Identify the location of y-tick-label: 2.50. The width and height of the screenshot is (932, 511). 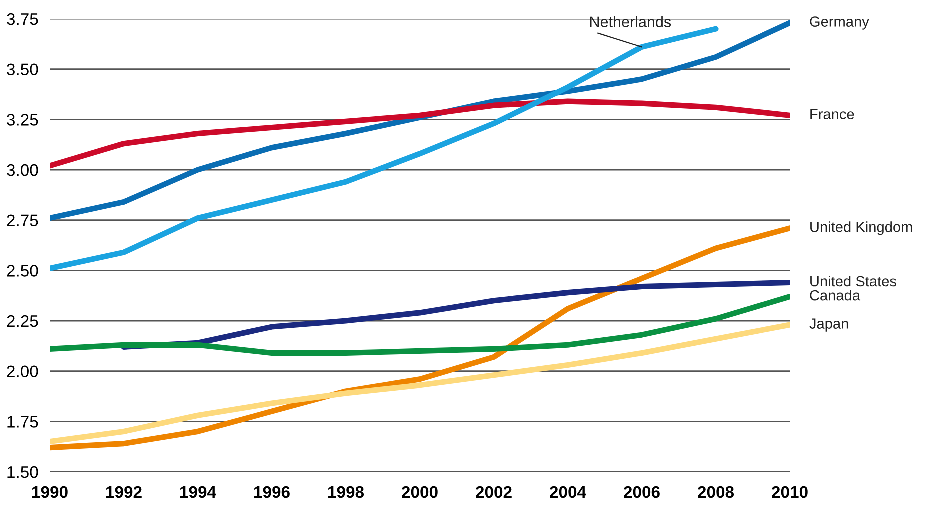
(22, 271).